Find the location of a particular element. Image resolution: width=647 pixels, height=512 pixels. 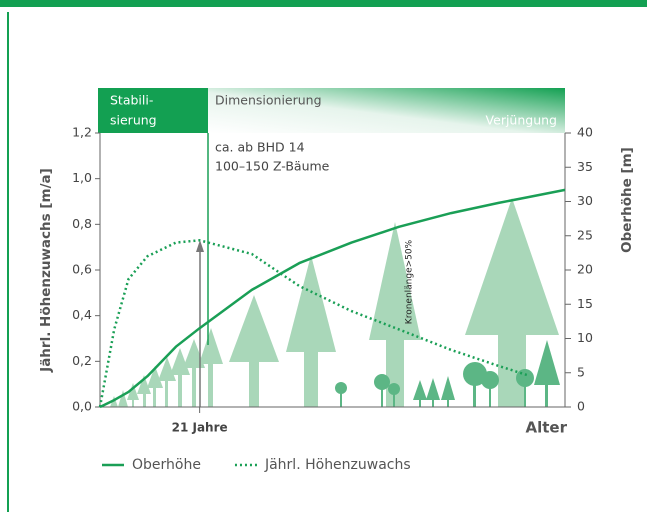

side-bar is located at coordinates (8, 262).